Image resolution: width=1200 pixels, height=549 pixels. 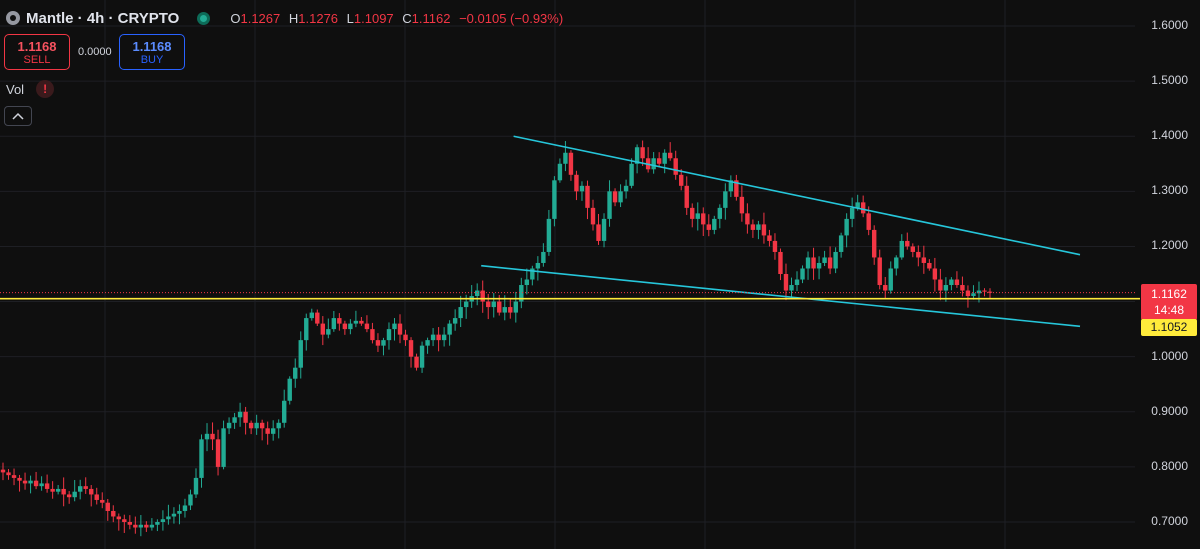 What do you see at coordinates (13, 18) in the screenshot?
I see `symbol-logo-icon` at bounding box center [13, 18].